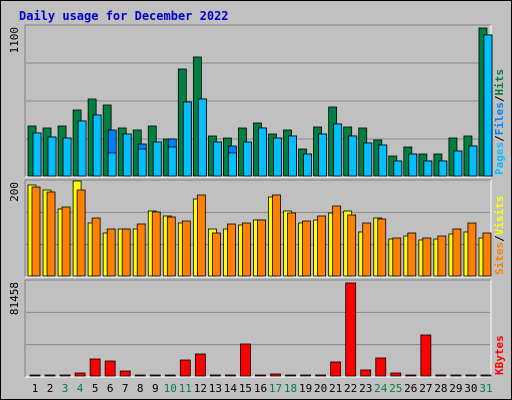 Image resolution: width=512 pixels, height=400 pixels. What do you see at coordinates (499, 258) in the screenshot?
I see `legend-sites: Sites` at bounding box center [499, 258].